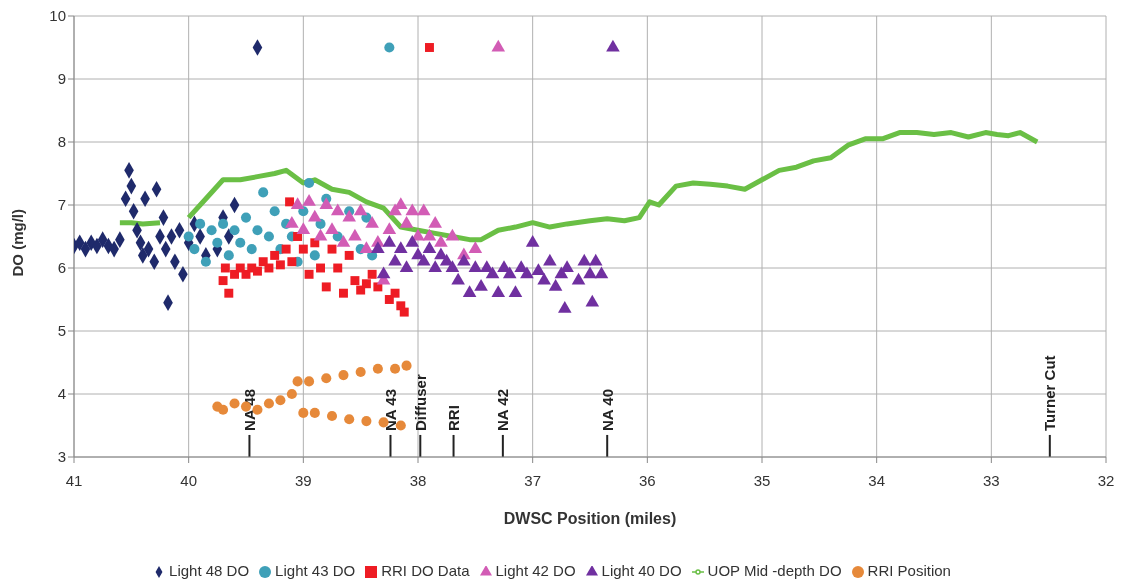 The image size is (1125, 586). Describe the element at coordinates (762, 480) in the screenshot. I see `x-tick-label: 35` at that location.